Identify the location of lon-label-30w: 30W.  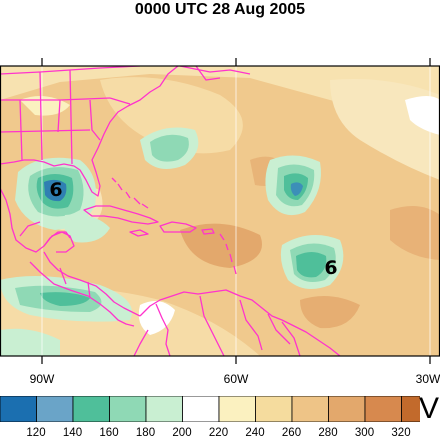
(427, 379).